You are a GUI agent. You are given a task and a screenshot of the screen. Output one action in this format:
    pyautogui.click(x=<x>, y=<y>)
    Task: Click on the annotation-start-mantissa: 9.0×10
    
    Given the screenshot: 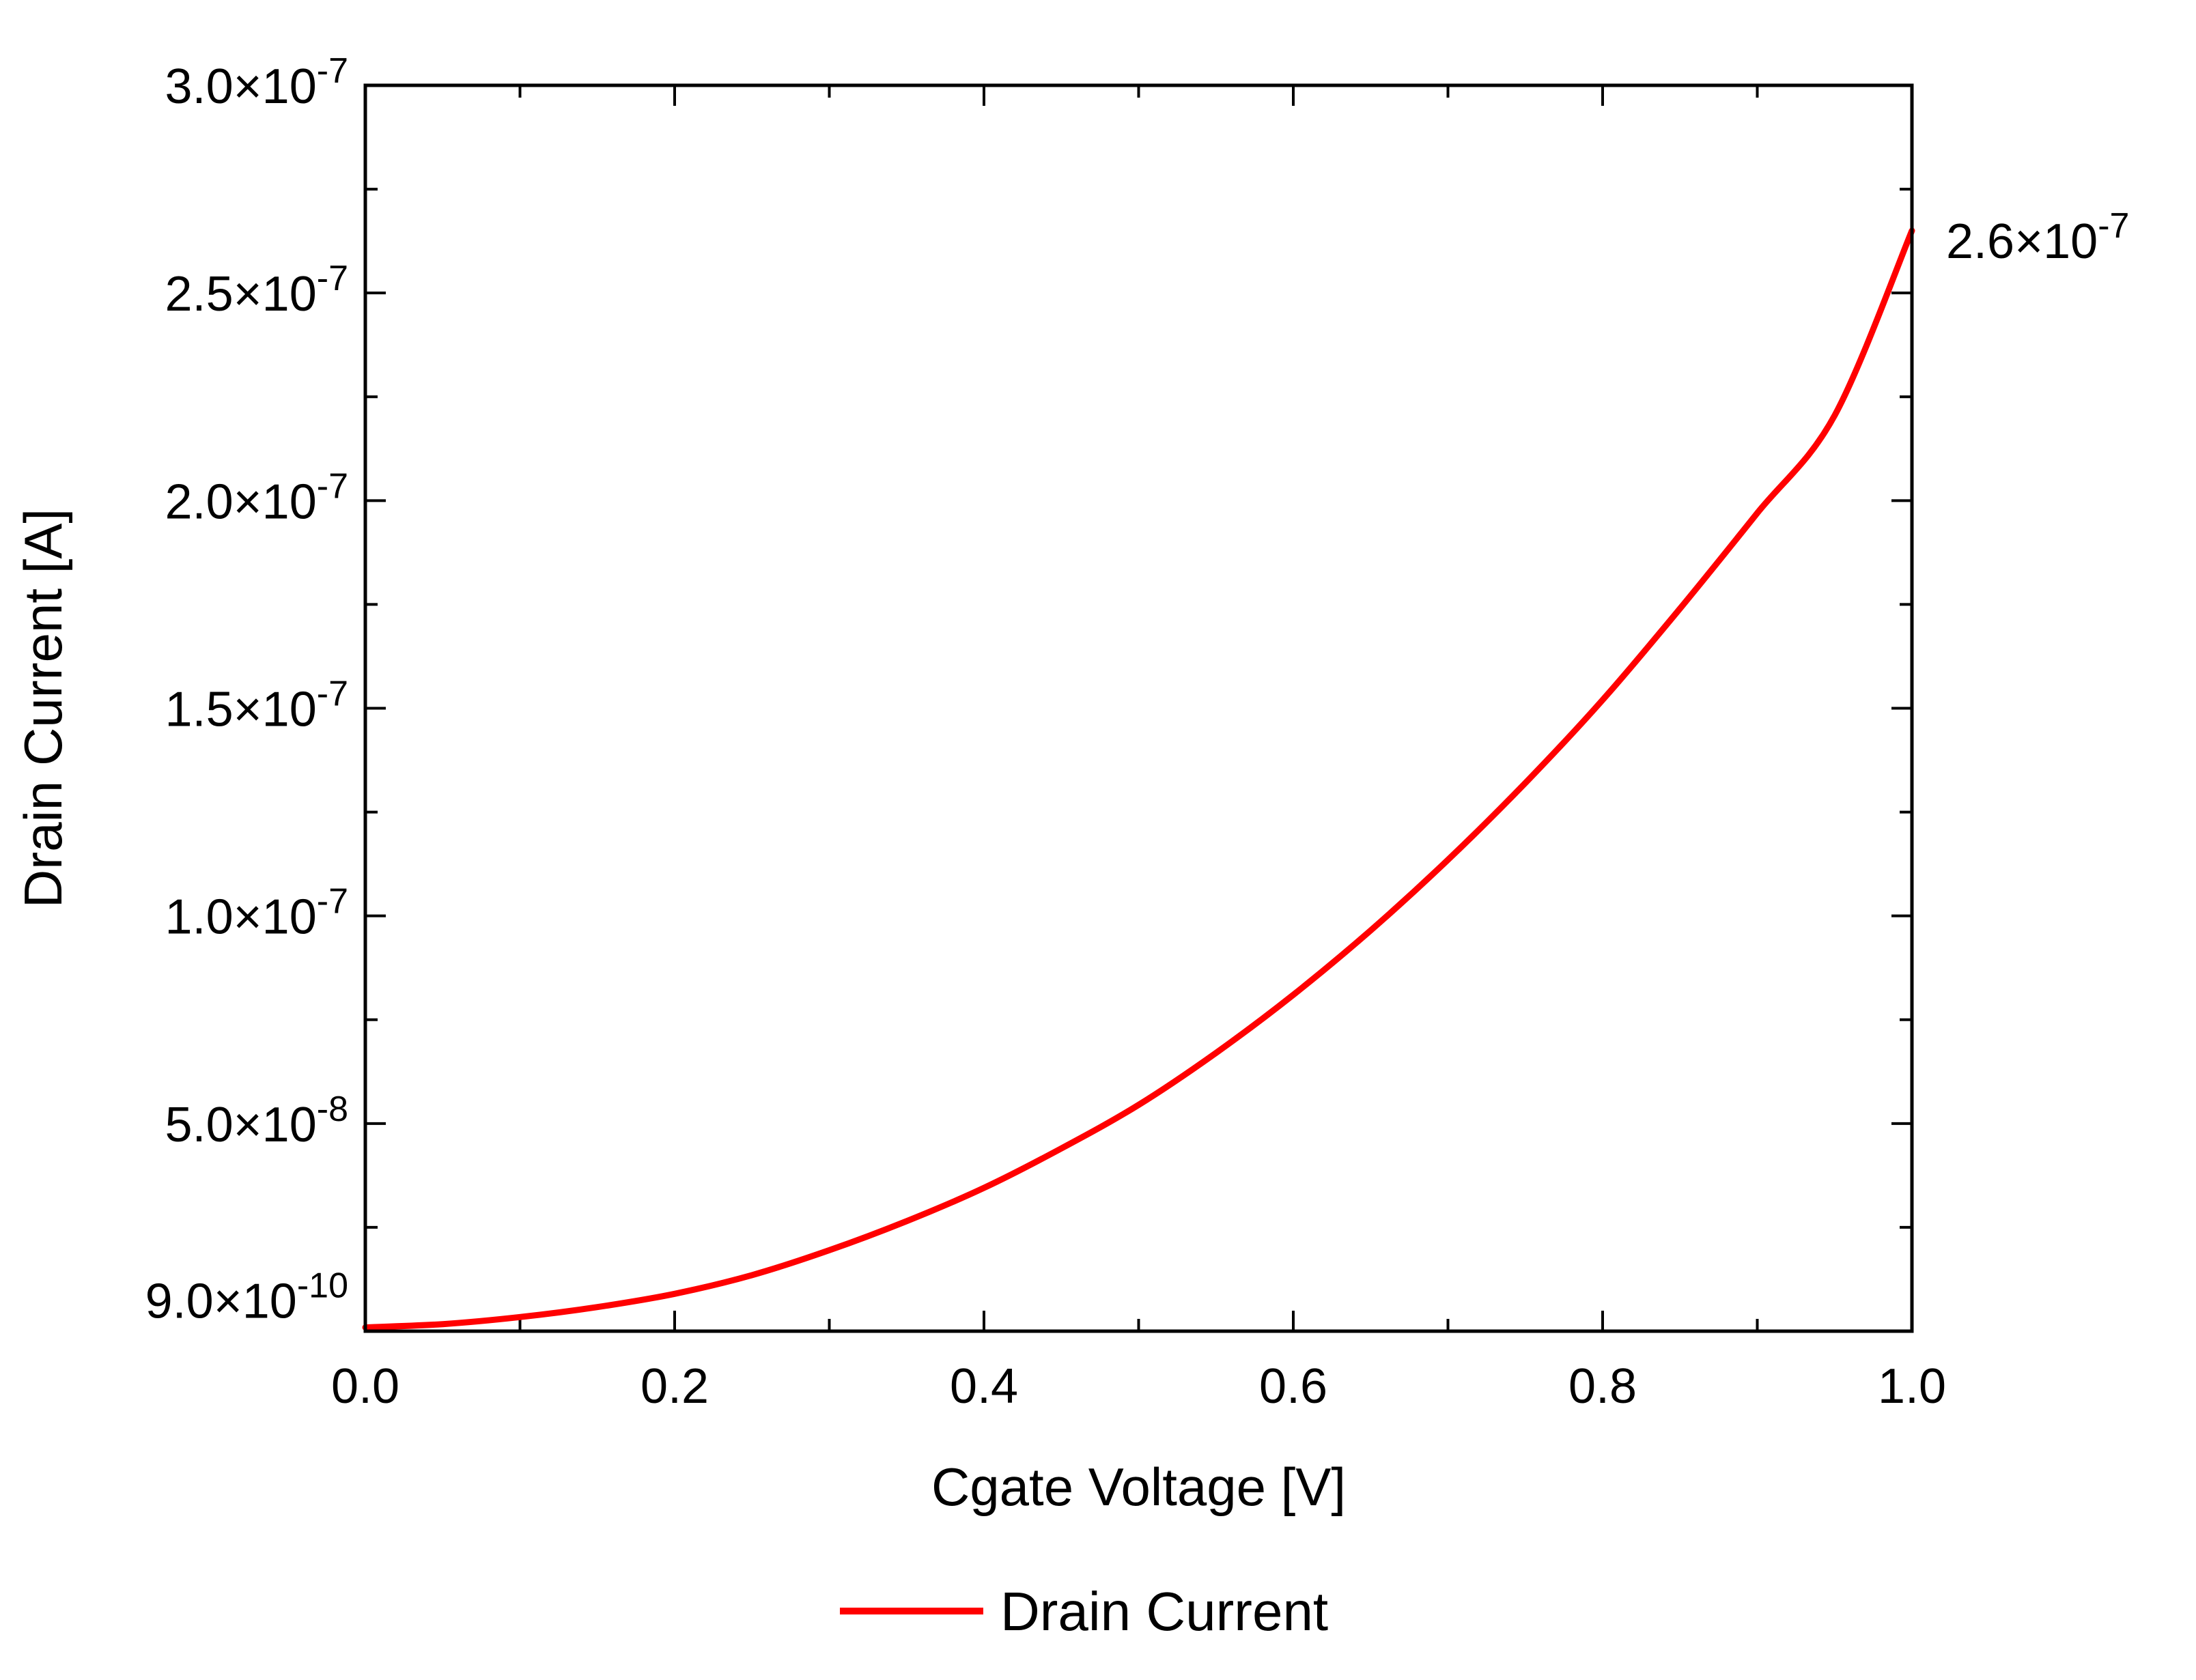 What is the action you would take?
    pyautogui.click(x=221, y=1302)
    